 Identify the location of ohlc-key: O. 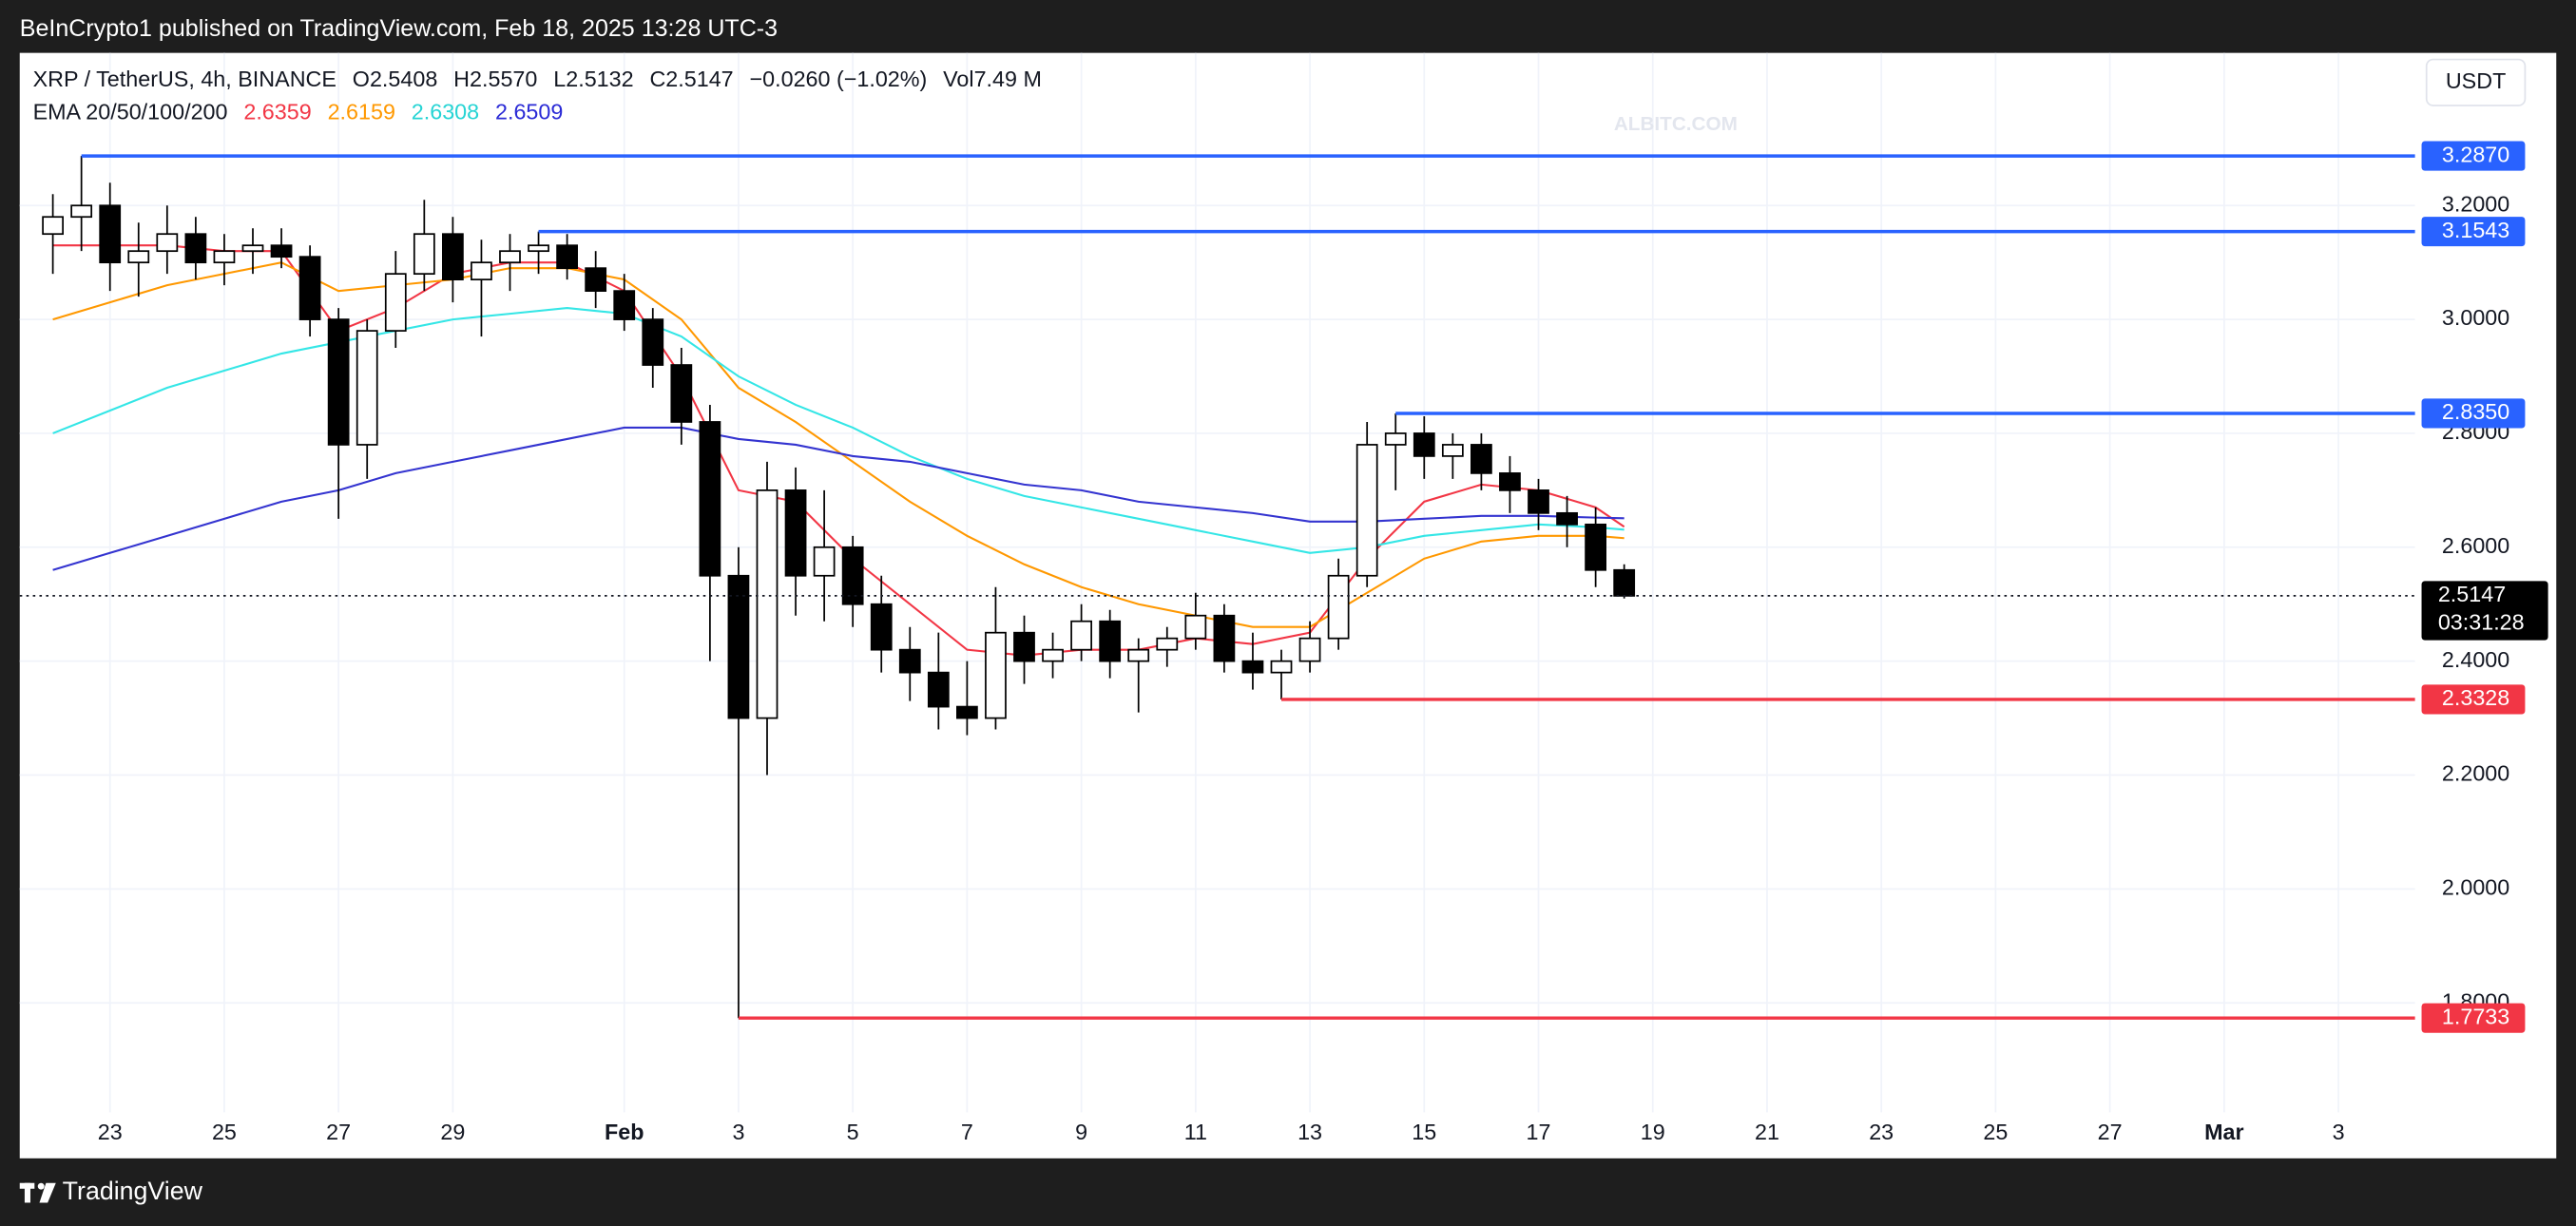
(361, 79).